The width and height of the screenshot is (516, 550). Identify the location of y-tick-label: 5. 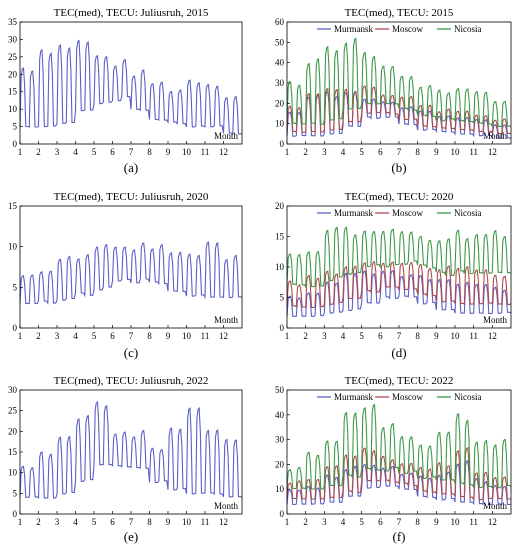
(15, 493).